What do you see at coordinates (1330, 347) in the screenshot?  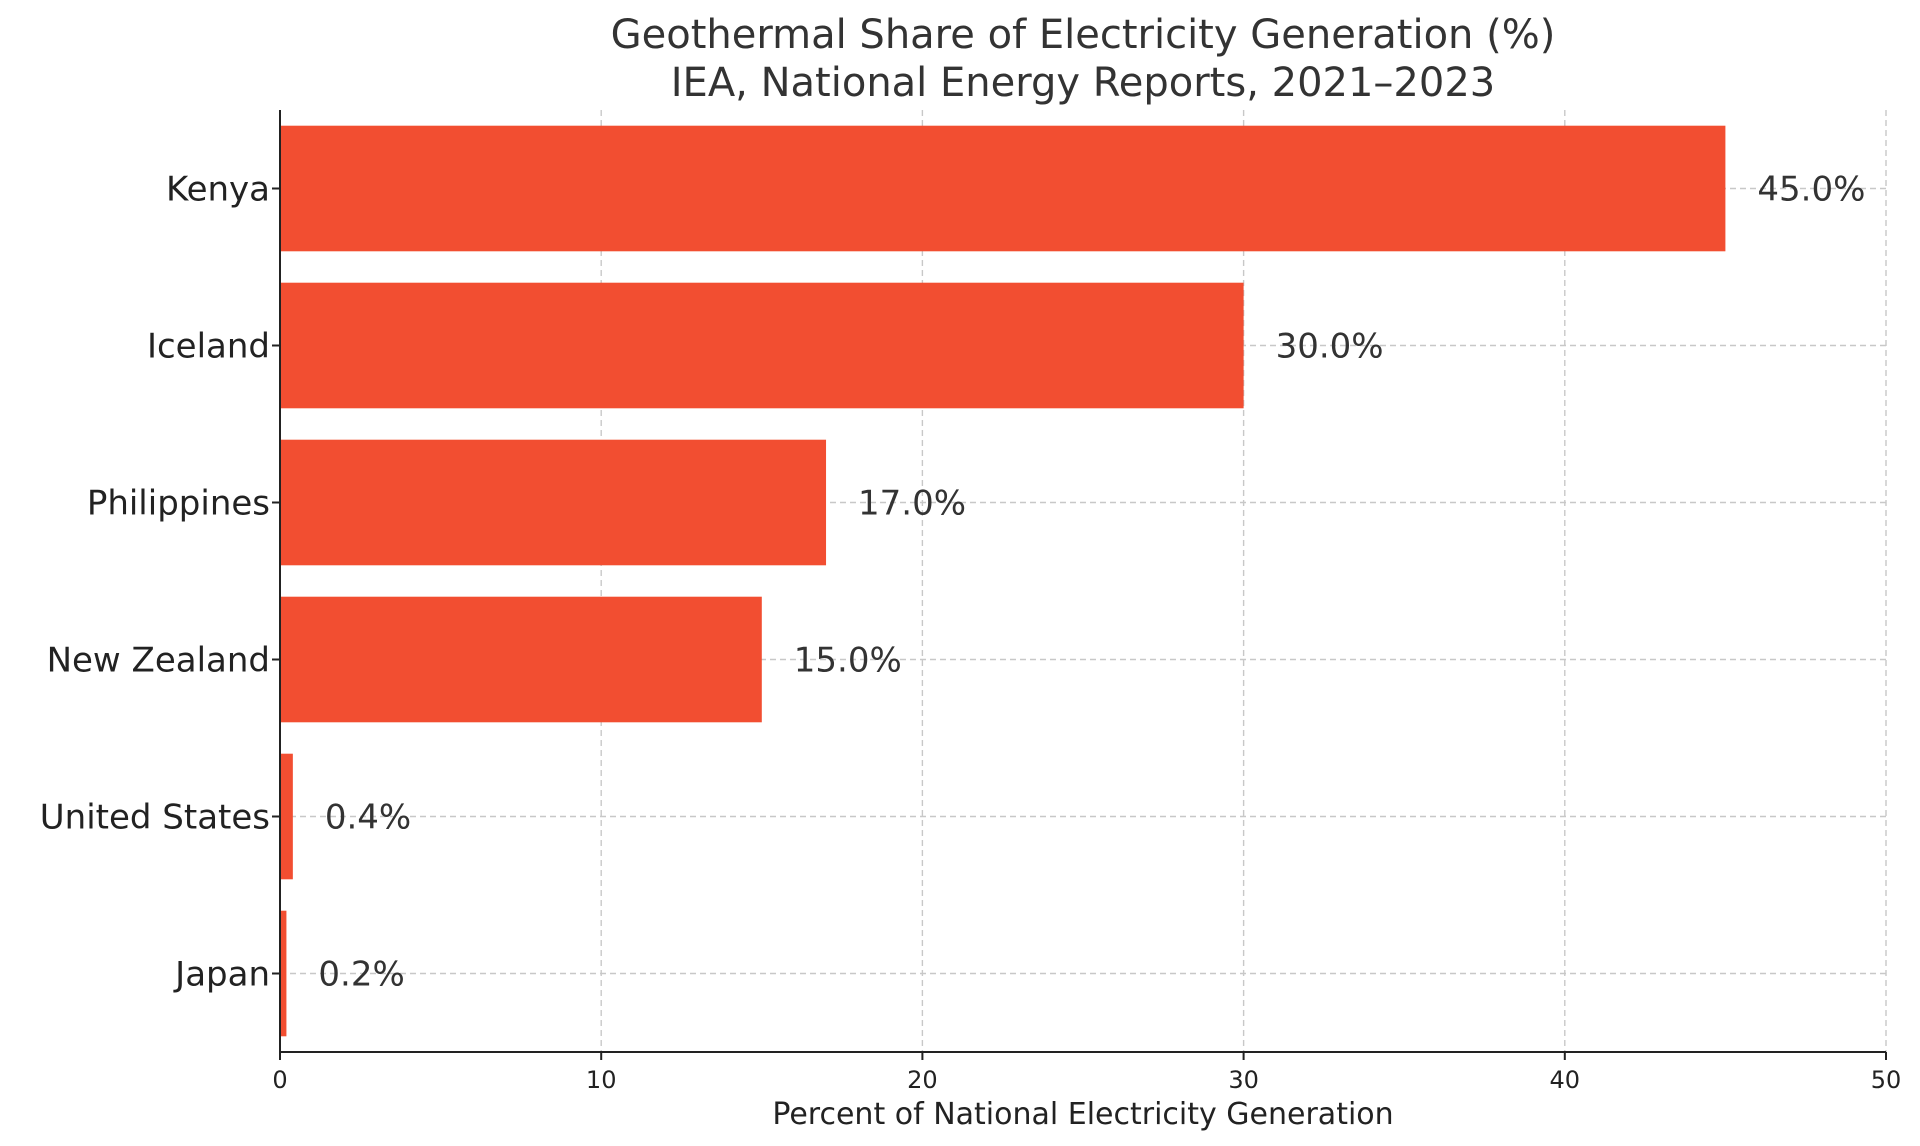 I see `value-label: 30.0%` at bounding box center [1330, 347].